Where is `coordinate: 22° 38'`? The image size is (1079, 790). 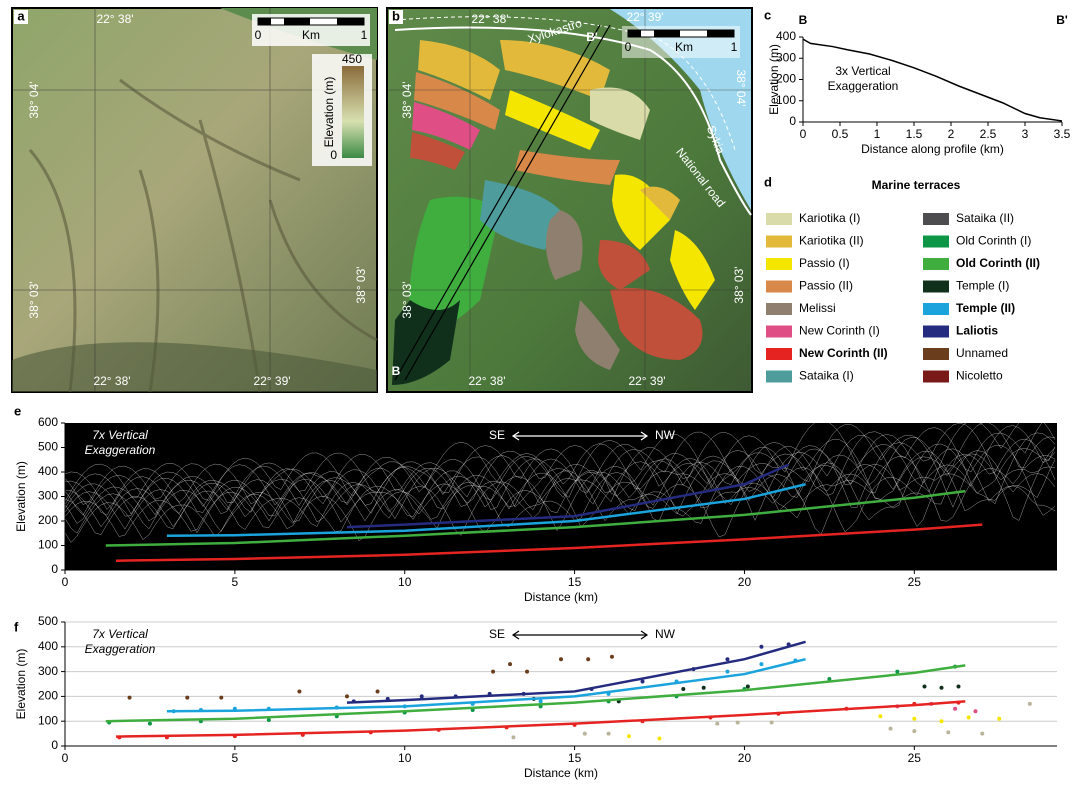
coordinate: 22° 38' is located at coordinates (489, 19).